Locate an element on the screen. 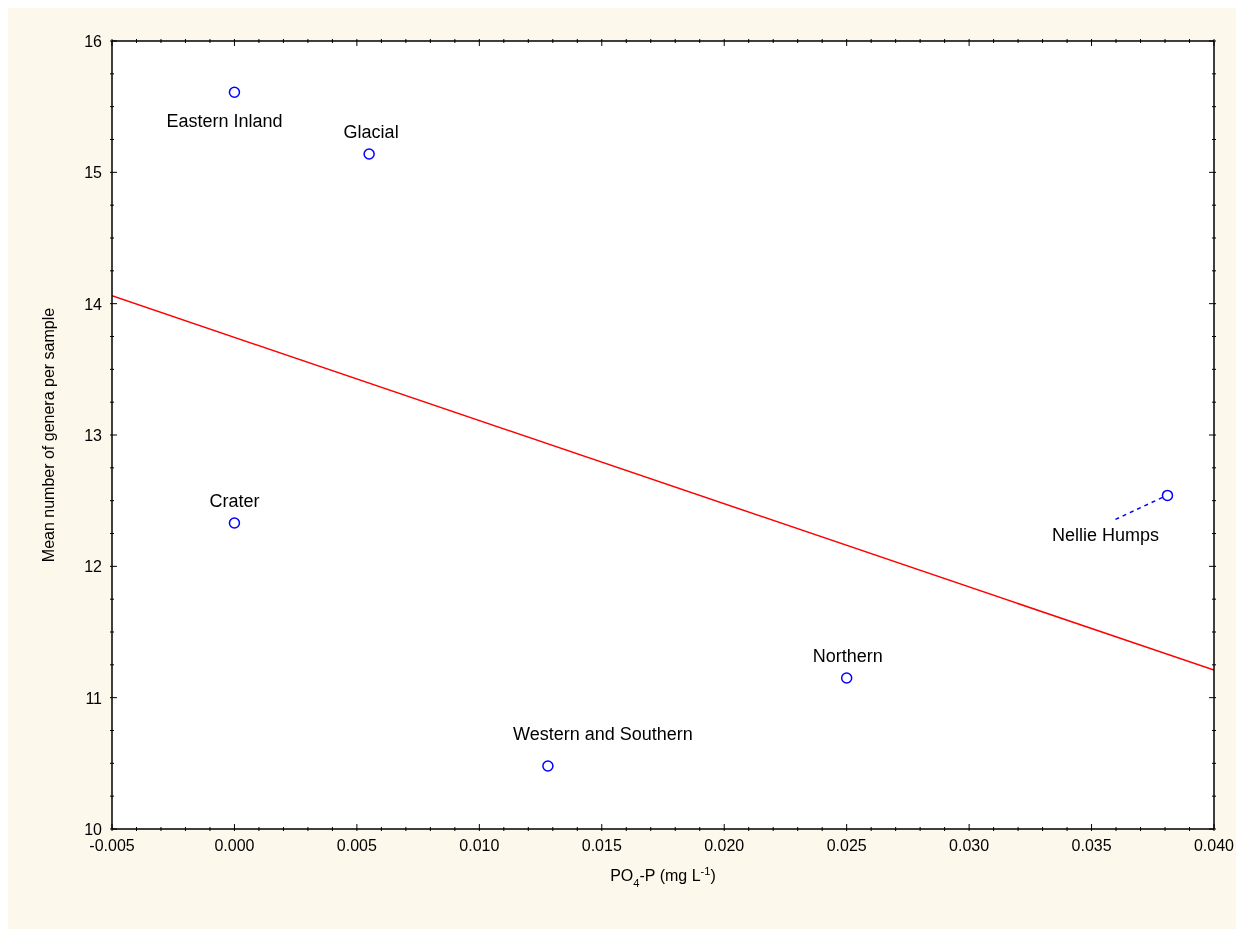 The width and height of the screenshot is (1244, 937). x-tick-label: 0.025 is located at coordinates (846, 845).